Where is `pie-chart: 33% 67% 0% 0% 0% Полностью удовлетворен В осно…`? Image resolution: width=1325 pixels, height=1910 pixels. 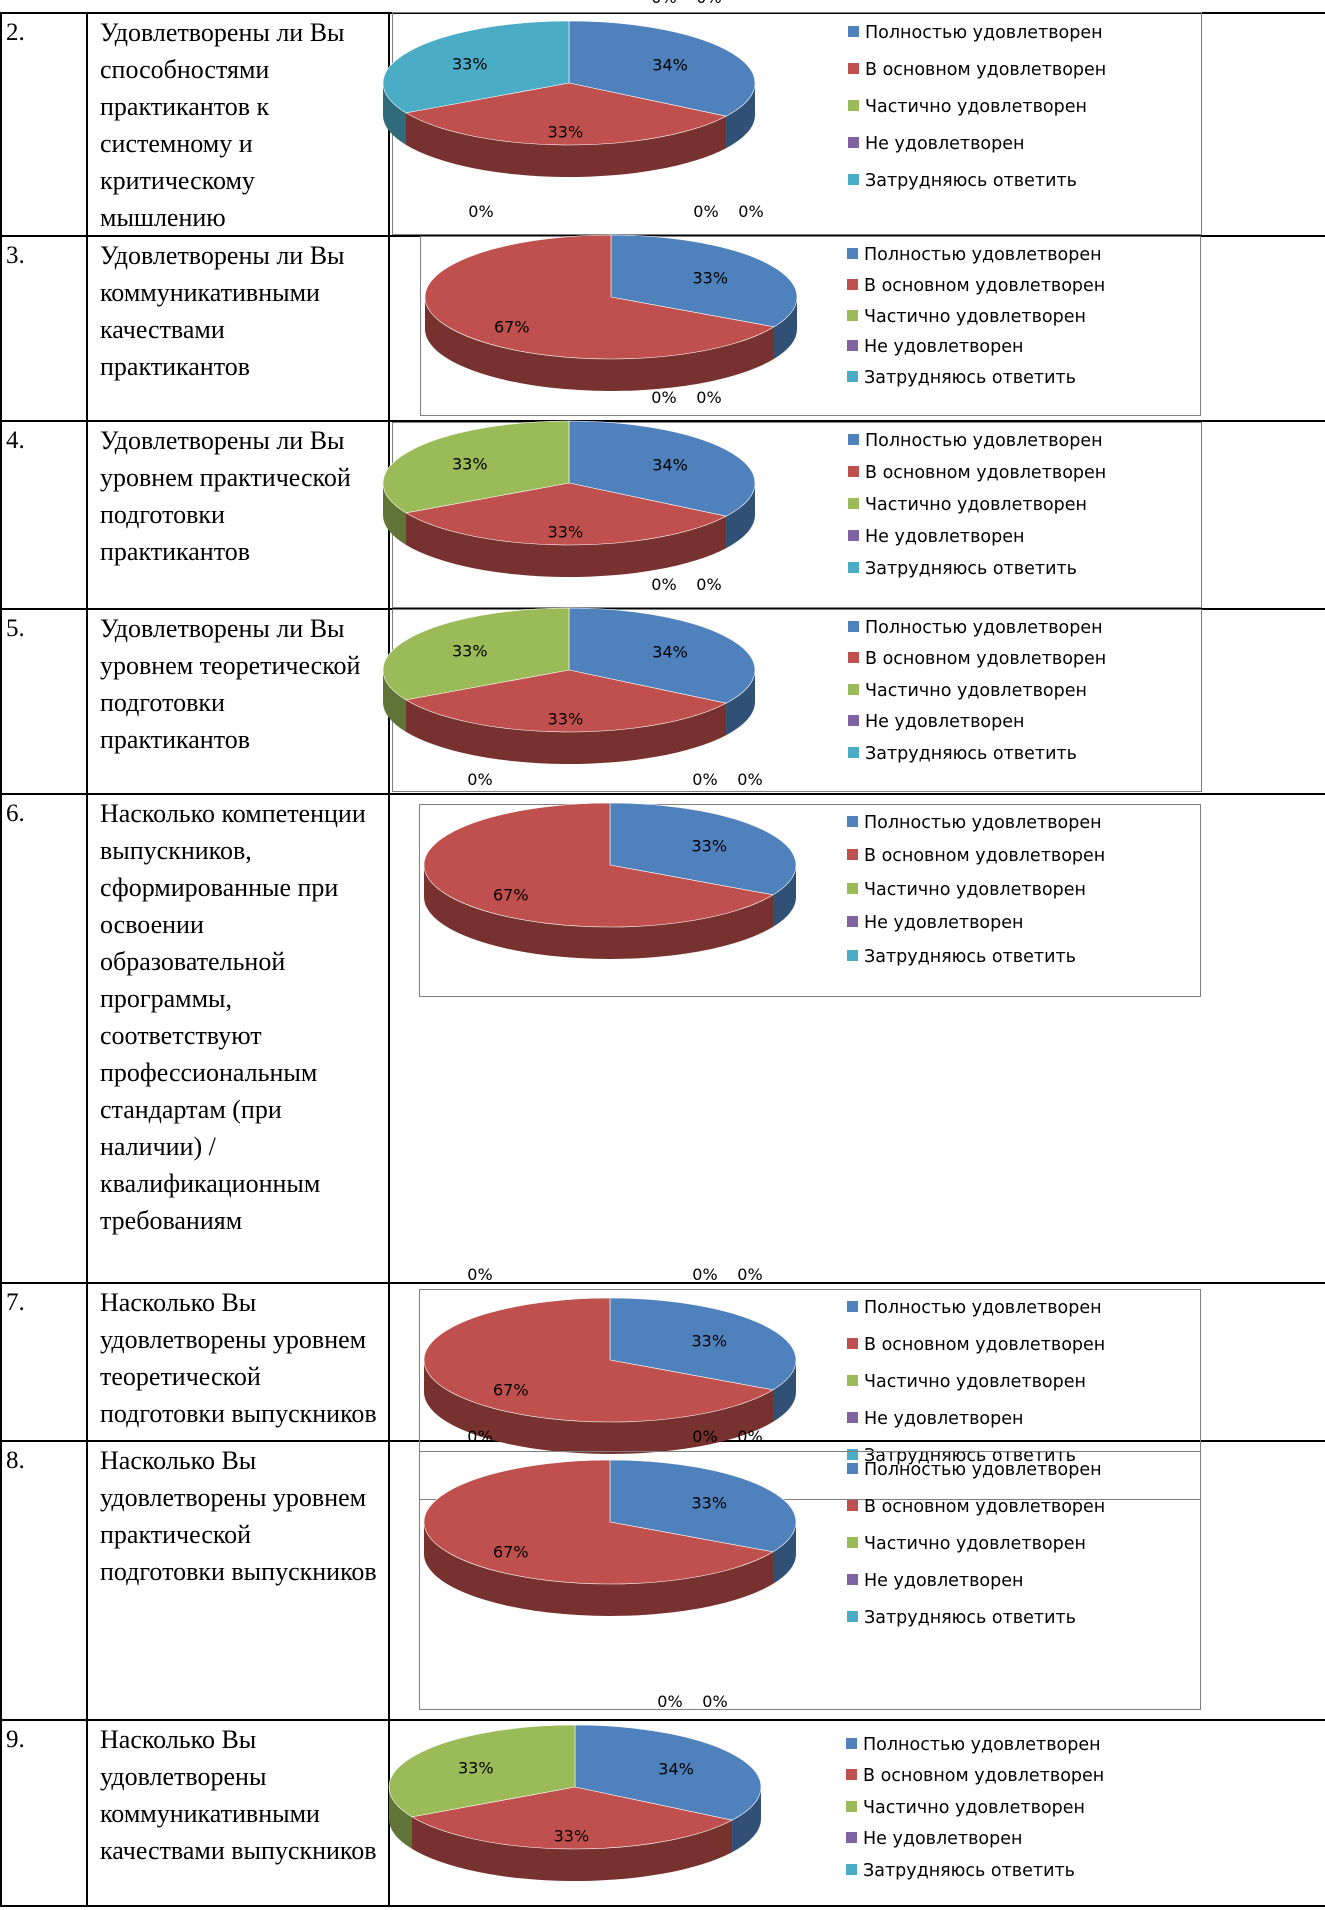
pie-chart: 33% 67% 0% 0% 0% Полностью удовлетворен В осно… is located at coordinates (810, 309).